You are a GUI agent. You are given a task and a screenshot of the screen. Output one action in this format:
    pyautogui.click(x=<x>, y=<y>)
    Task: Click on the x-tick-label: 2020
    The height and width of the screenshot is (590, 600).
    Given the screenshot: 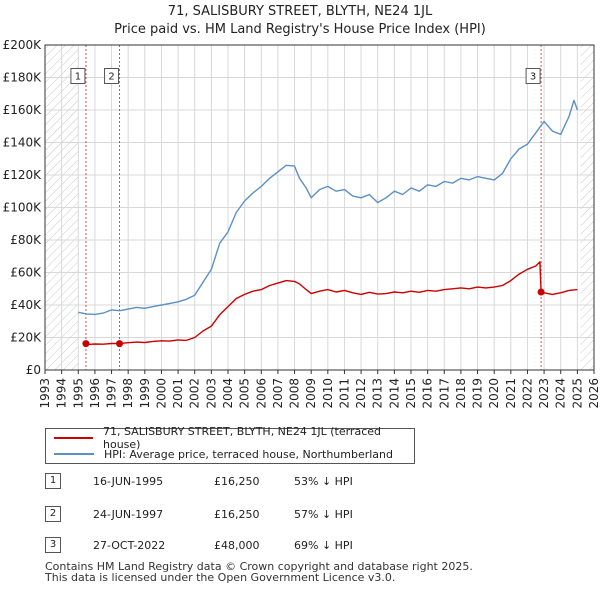 What is the action you would take?
    pyautogui.click(x=494, y=393)
    